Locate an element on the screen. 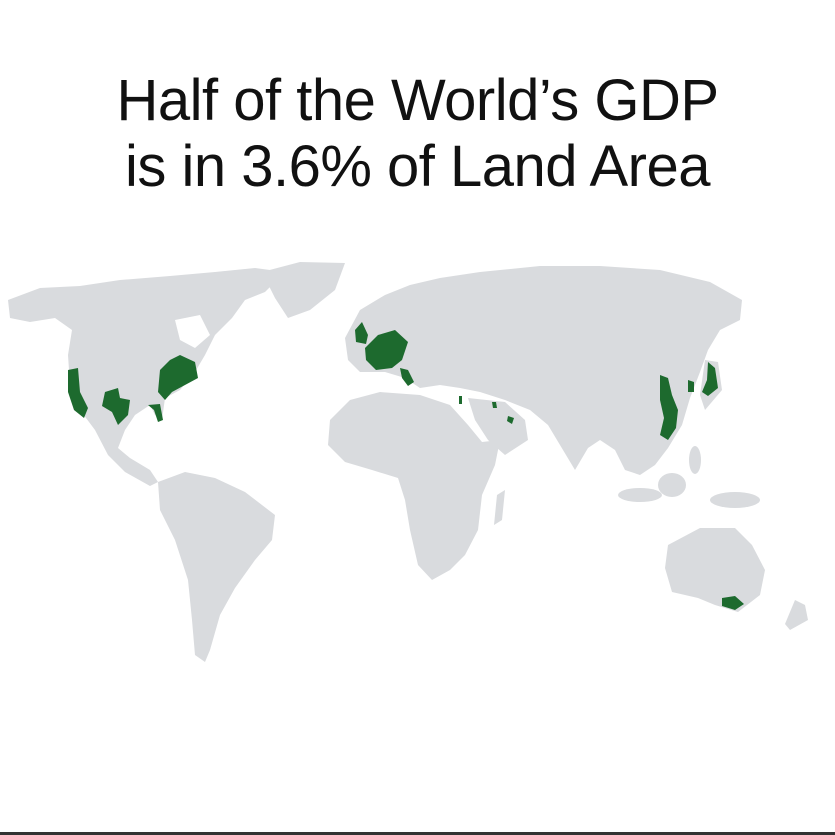  bottom-border is located at coordinates (417, 833).